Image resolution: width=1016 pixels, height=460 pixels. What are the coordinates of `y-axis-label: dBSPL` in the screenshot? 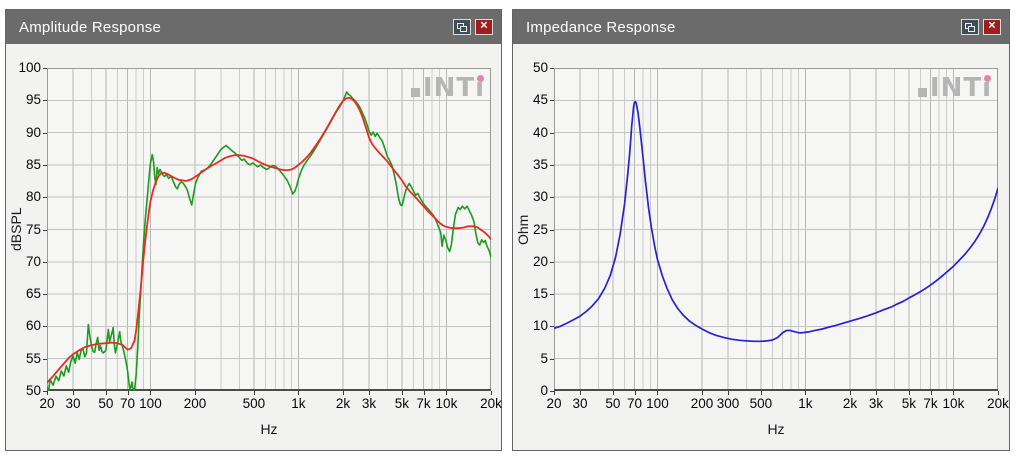 It's located at (16, 229).